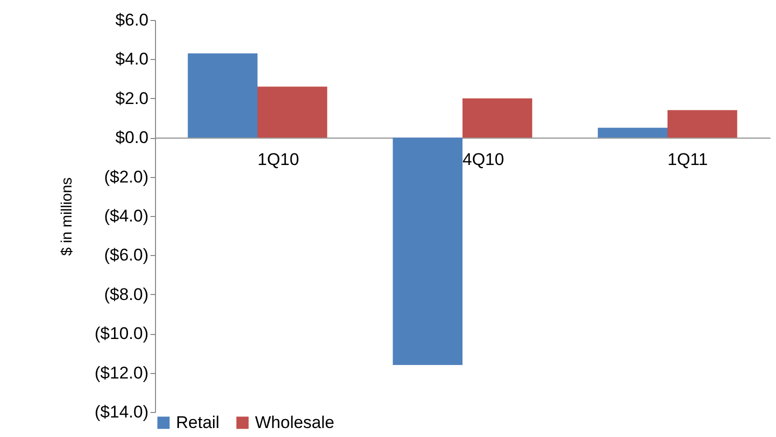 The image size is (776, 437). I want to click on y-tick-label: $0.0, so click(131, 138).